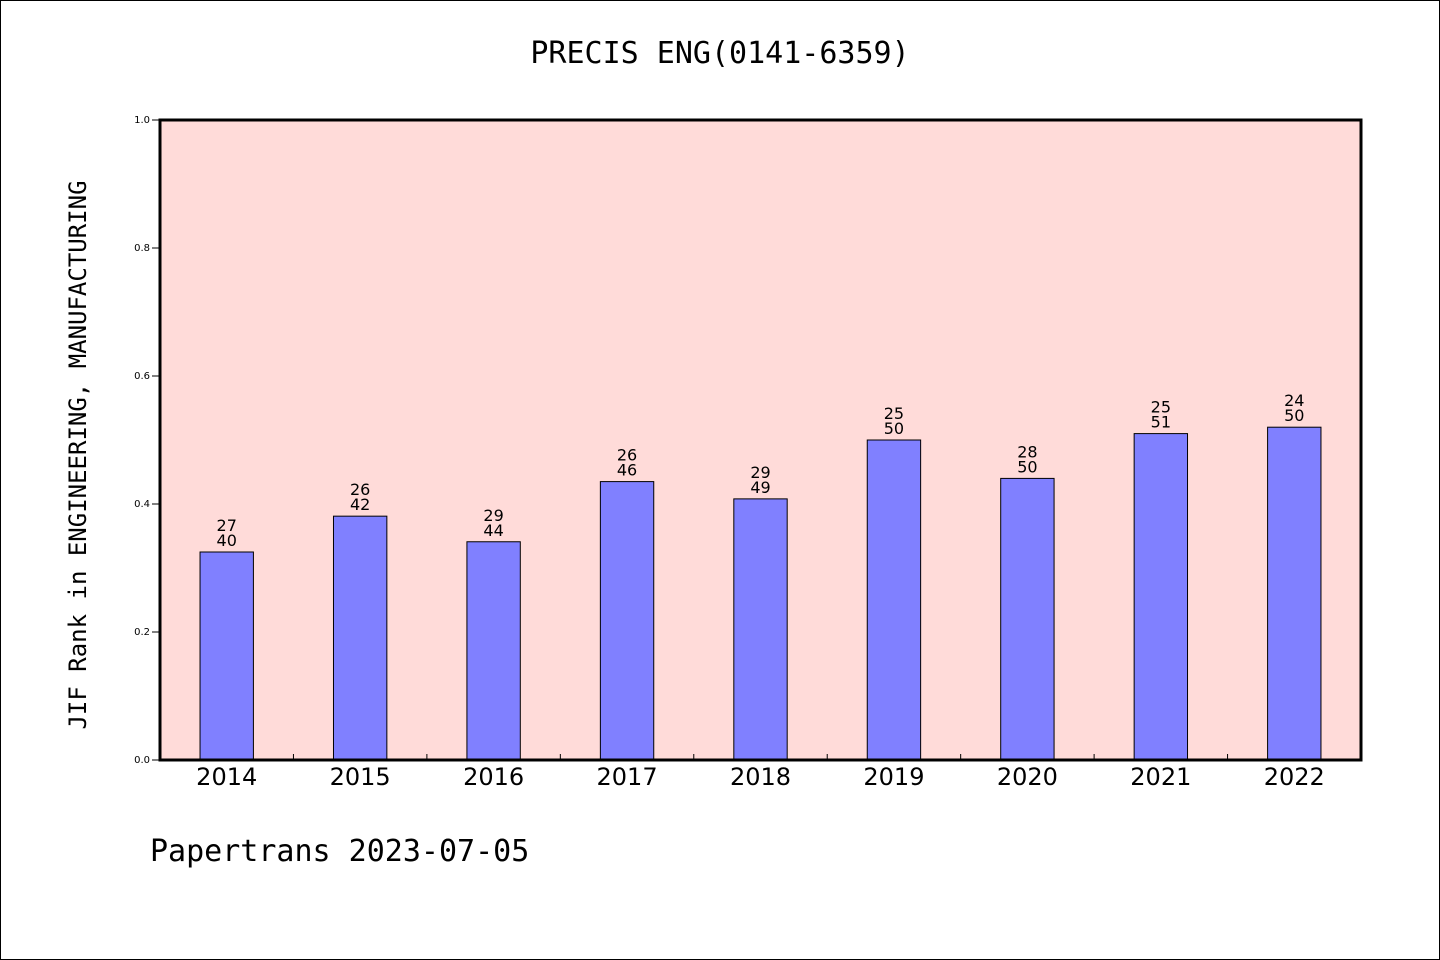 This screenshot has height=960, width=1440. Describe the element at coordinates (893, 777) in the screenshot. I see `x-tick-label: 2019` at that location.